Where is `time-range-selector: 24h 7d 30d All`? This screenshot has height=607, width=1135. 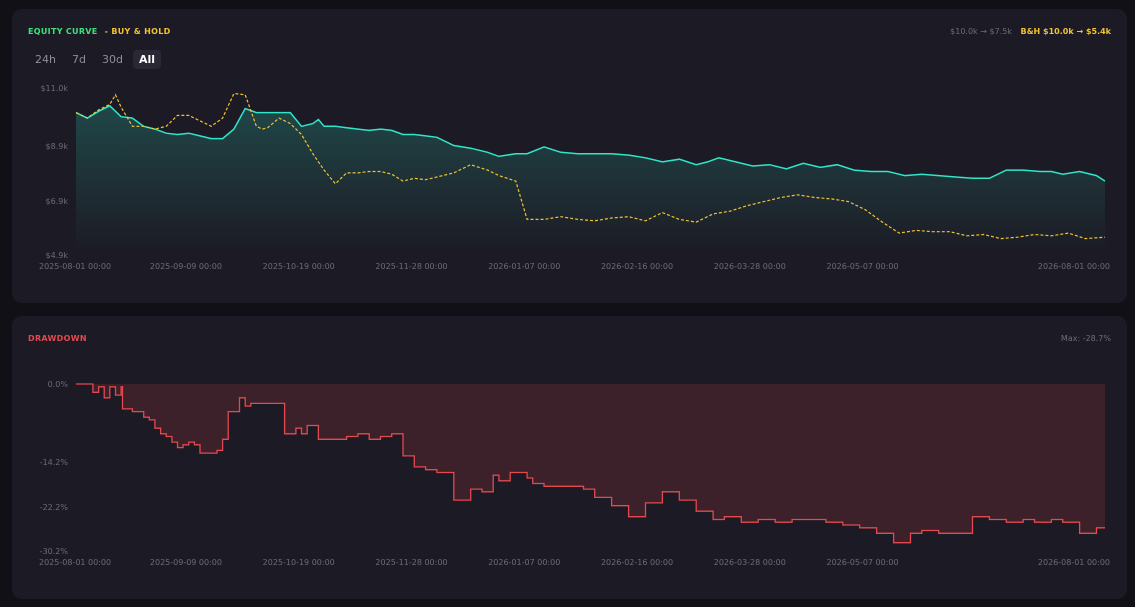 time-range-selector: 24h 7d 30d All is located at coordinates (95, 59).